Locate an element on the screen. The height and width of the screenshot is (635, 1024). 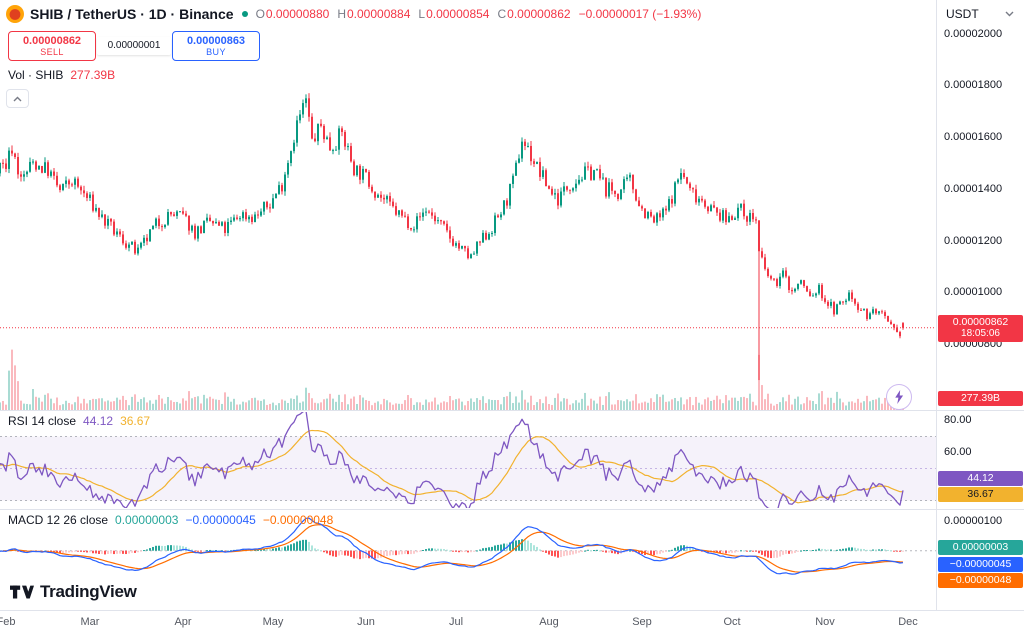
ohlc-value: 0.00000880 is located at coordinates (297, 14).